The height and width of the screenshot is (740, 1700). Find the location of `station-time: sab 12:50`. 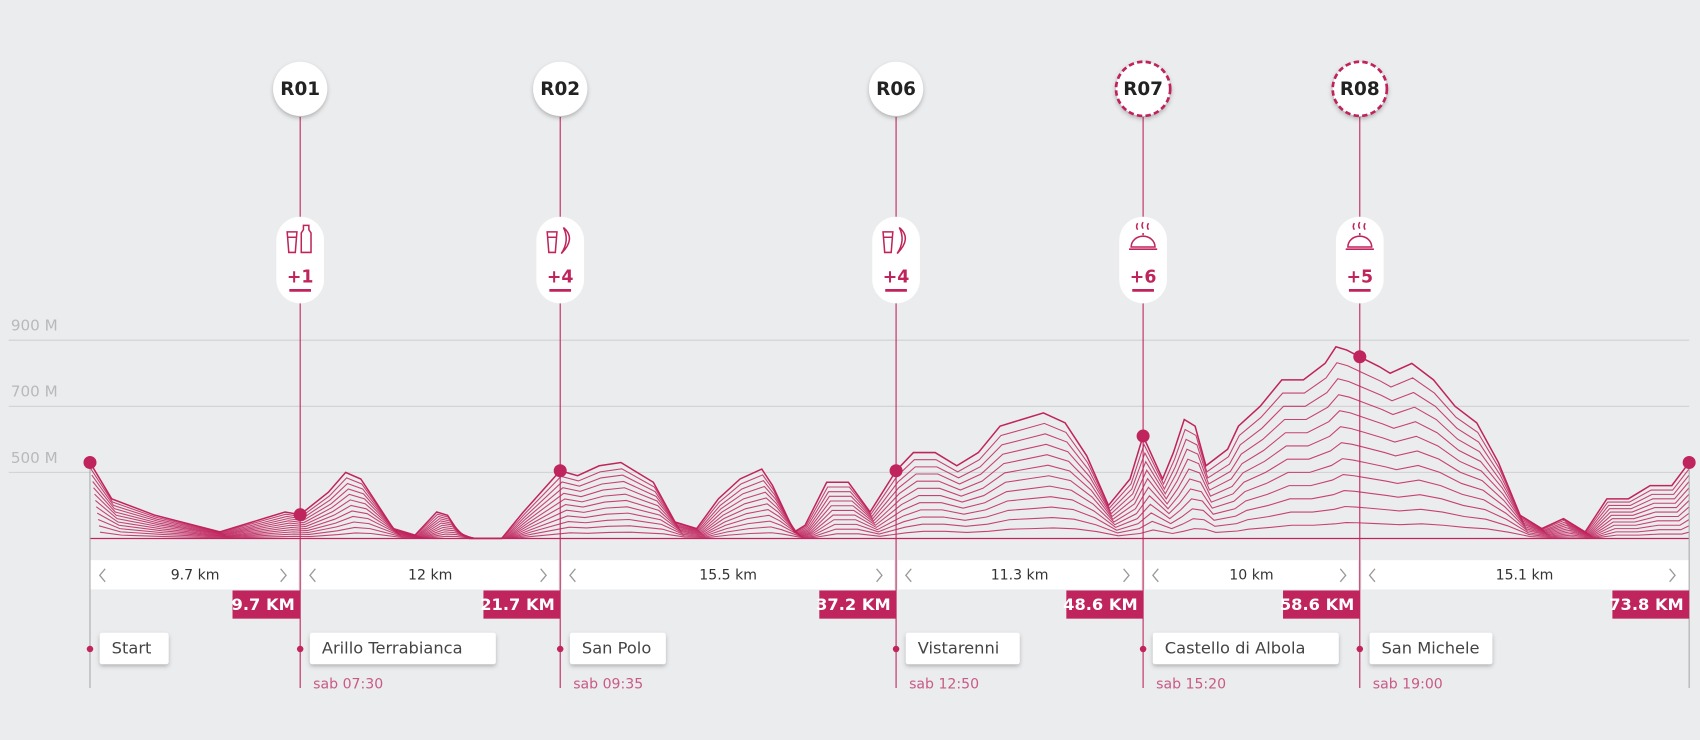

station-time: sab 12:50 is located at coordinates (944, 685).